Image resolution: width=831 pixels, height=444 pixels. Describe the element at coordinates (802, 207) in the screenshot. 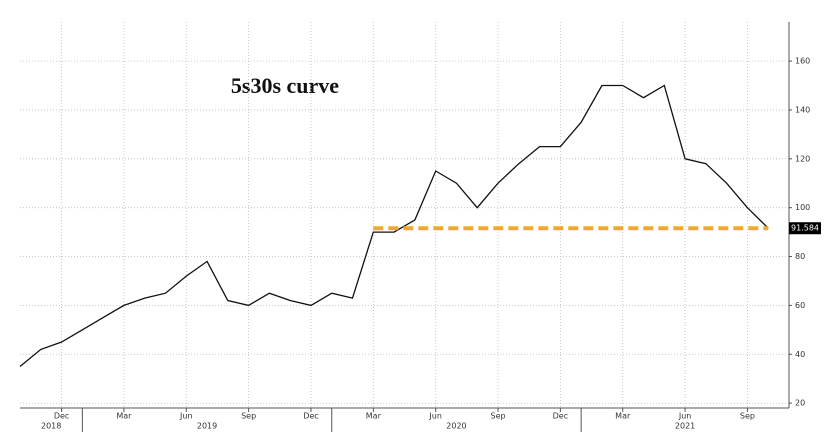

I see `y-tick-label: 100` at that location.